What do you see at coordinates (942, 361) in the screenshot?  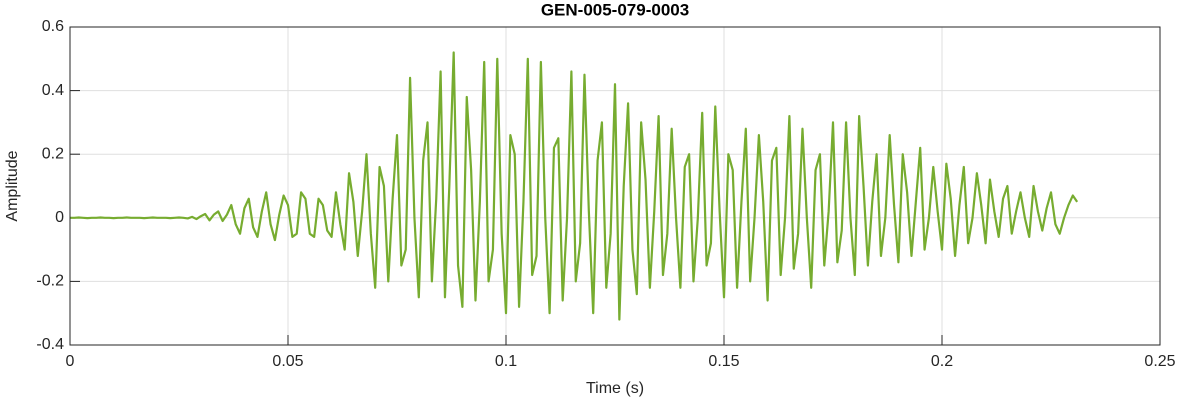 I see `x-tick-label: 0.2` at bounding box center [942, 361].